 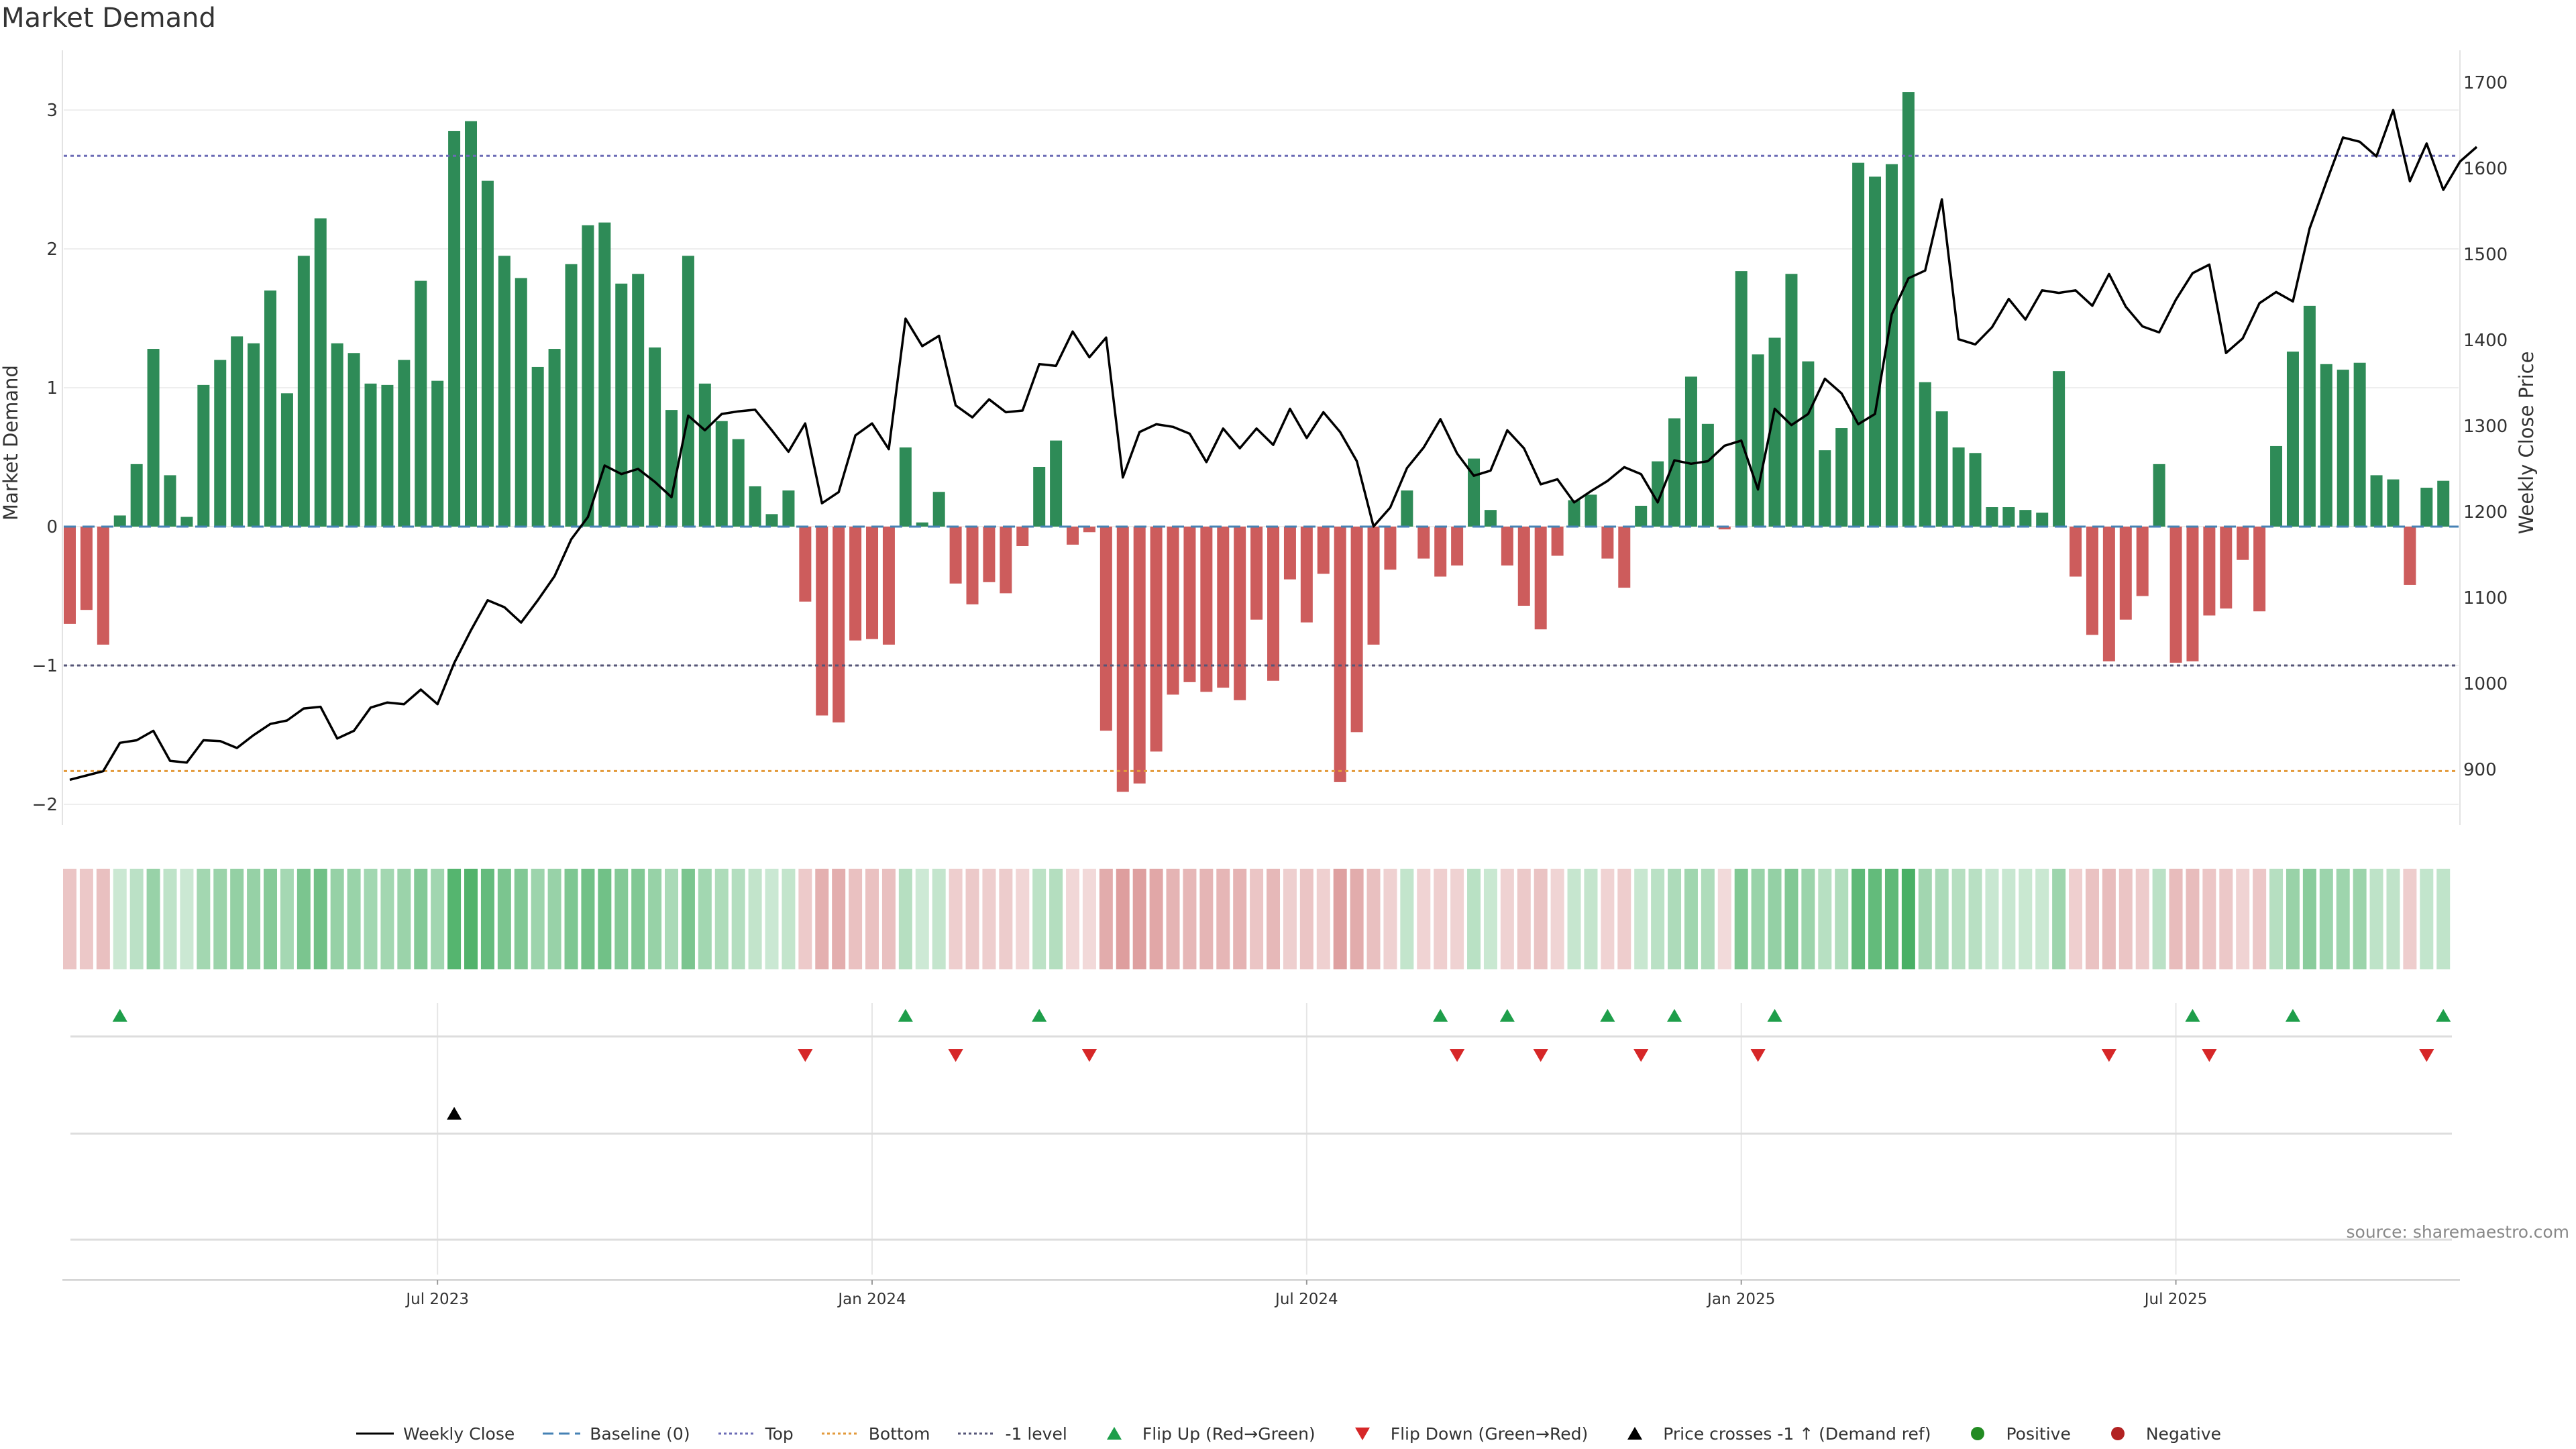 I want to click on flip-markers-panel, so click(x=1261, y=1035).